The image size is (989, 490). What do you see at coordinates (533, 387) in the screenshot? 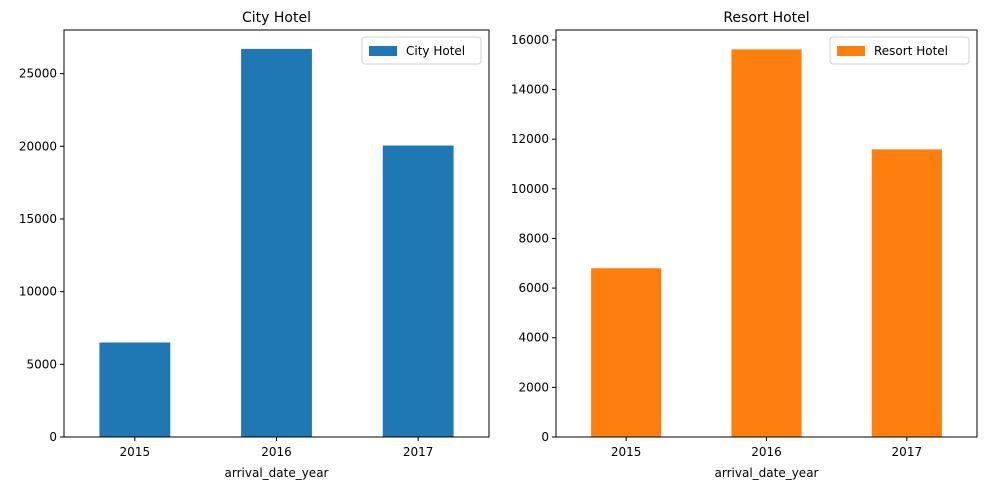
I see `y-tick-label: 2000` at bounding box center [533, 387].